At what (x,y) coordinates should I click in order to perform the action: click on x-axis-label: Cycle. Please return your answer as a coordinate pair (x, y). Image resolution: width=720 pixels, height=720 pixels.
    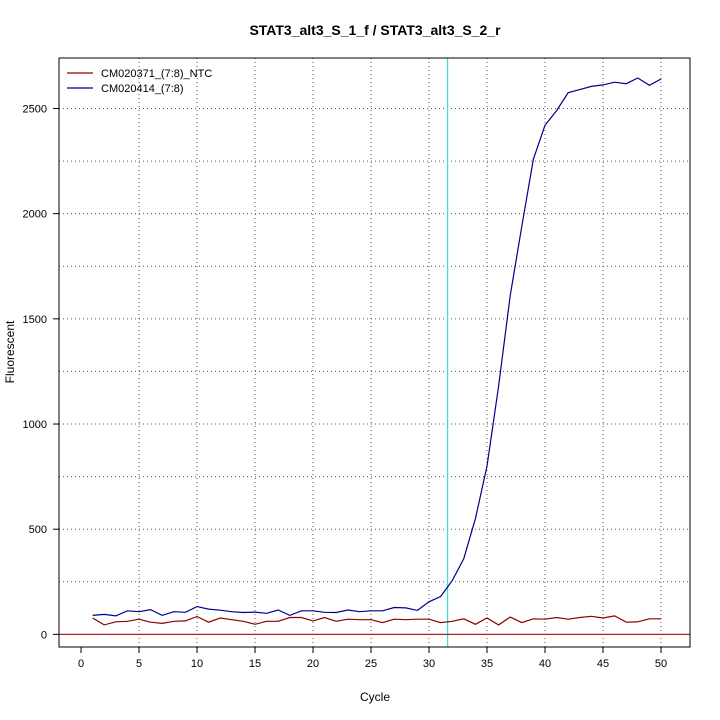
    Looking at the image, I should click on (375, 697).